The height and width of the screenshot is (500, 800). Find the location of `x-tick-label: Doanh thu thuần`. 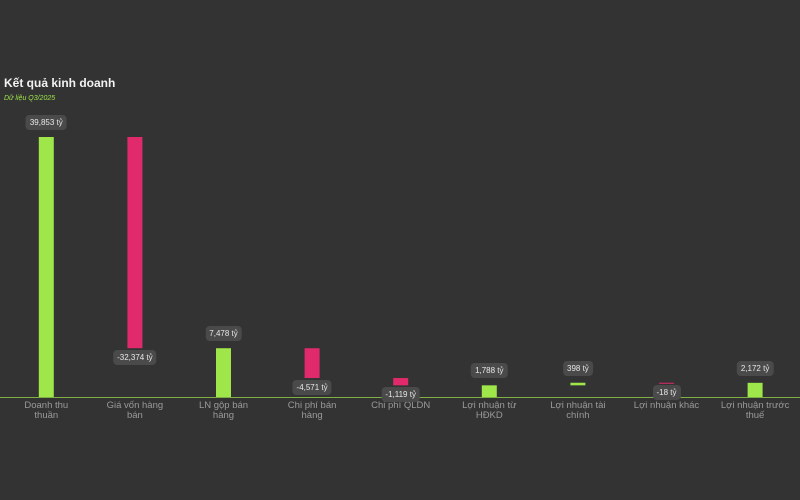

x-tick-label: Doanh thu thuần is located at coordinates (46, 410).